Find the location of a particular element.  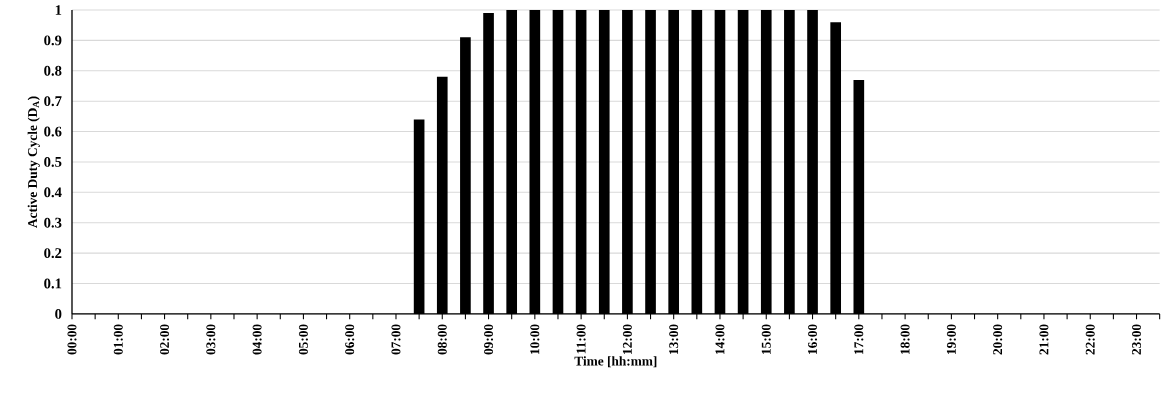

x-tick-label: 20:00 is located at coordinates (998, 339).